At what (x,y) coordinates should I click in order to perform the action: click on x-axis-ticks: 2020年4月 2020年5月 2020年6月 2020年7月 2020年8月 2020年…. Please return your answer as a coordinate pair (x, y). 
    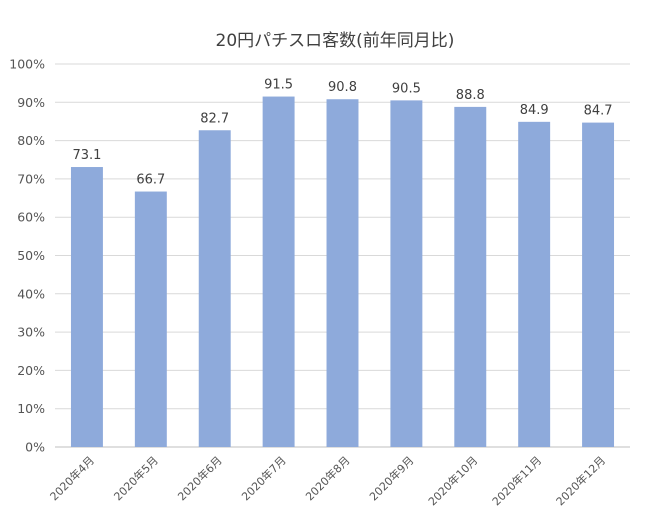
    Looking at the image, I should click on (327, 480).